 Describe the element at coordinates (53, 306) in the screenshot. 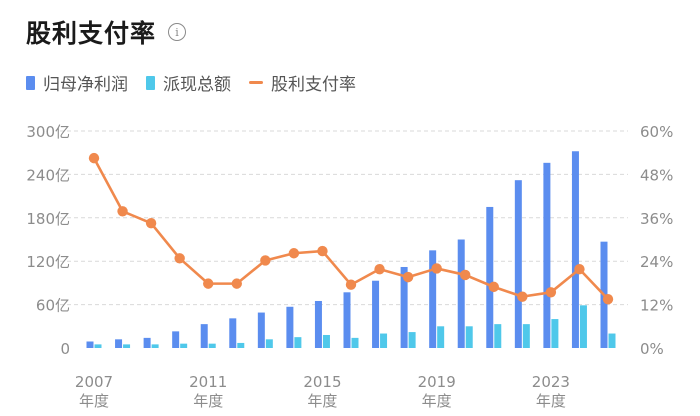

I see `left-axis-tick-label: 60亿` at that location.